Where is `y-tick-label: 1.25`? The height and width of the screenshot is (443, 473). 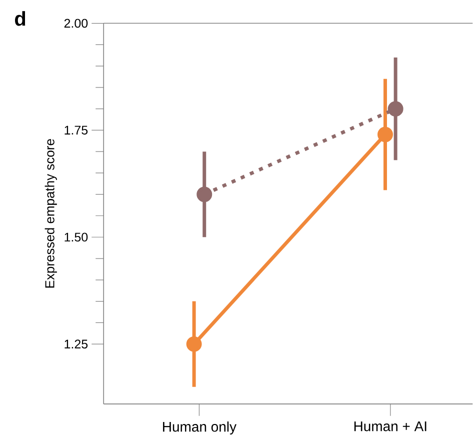 y-tick-label: 1.25 is located at coordinates (76, 344).